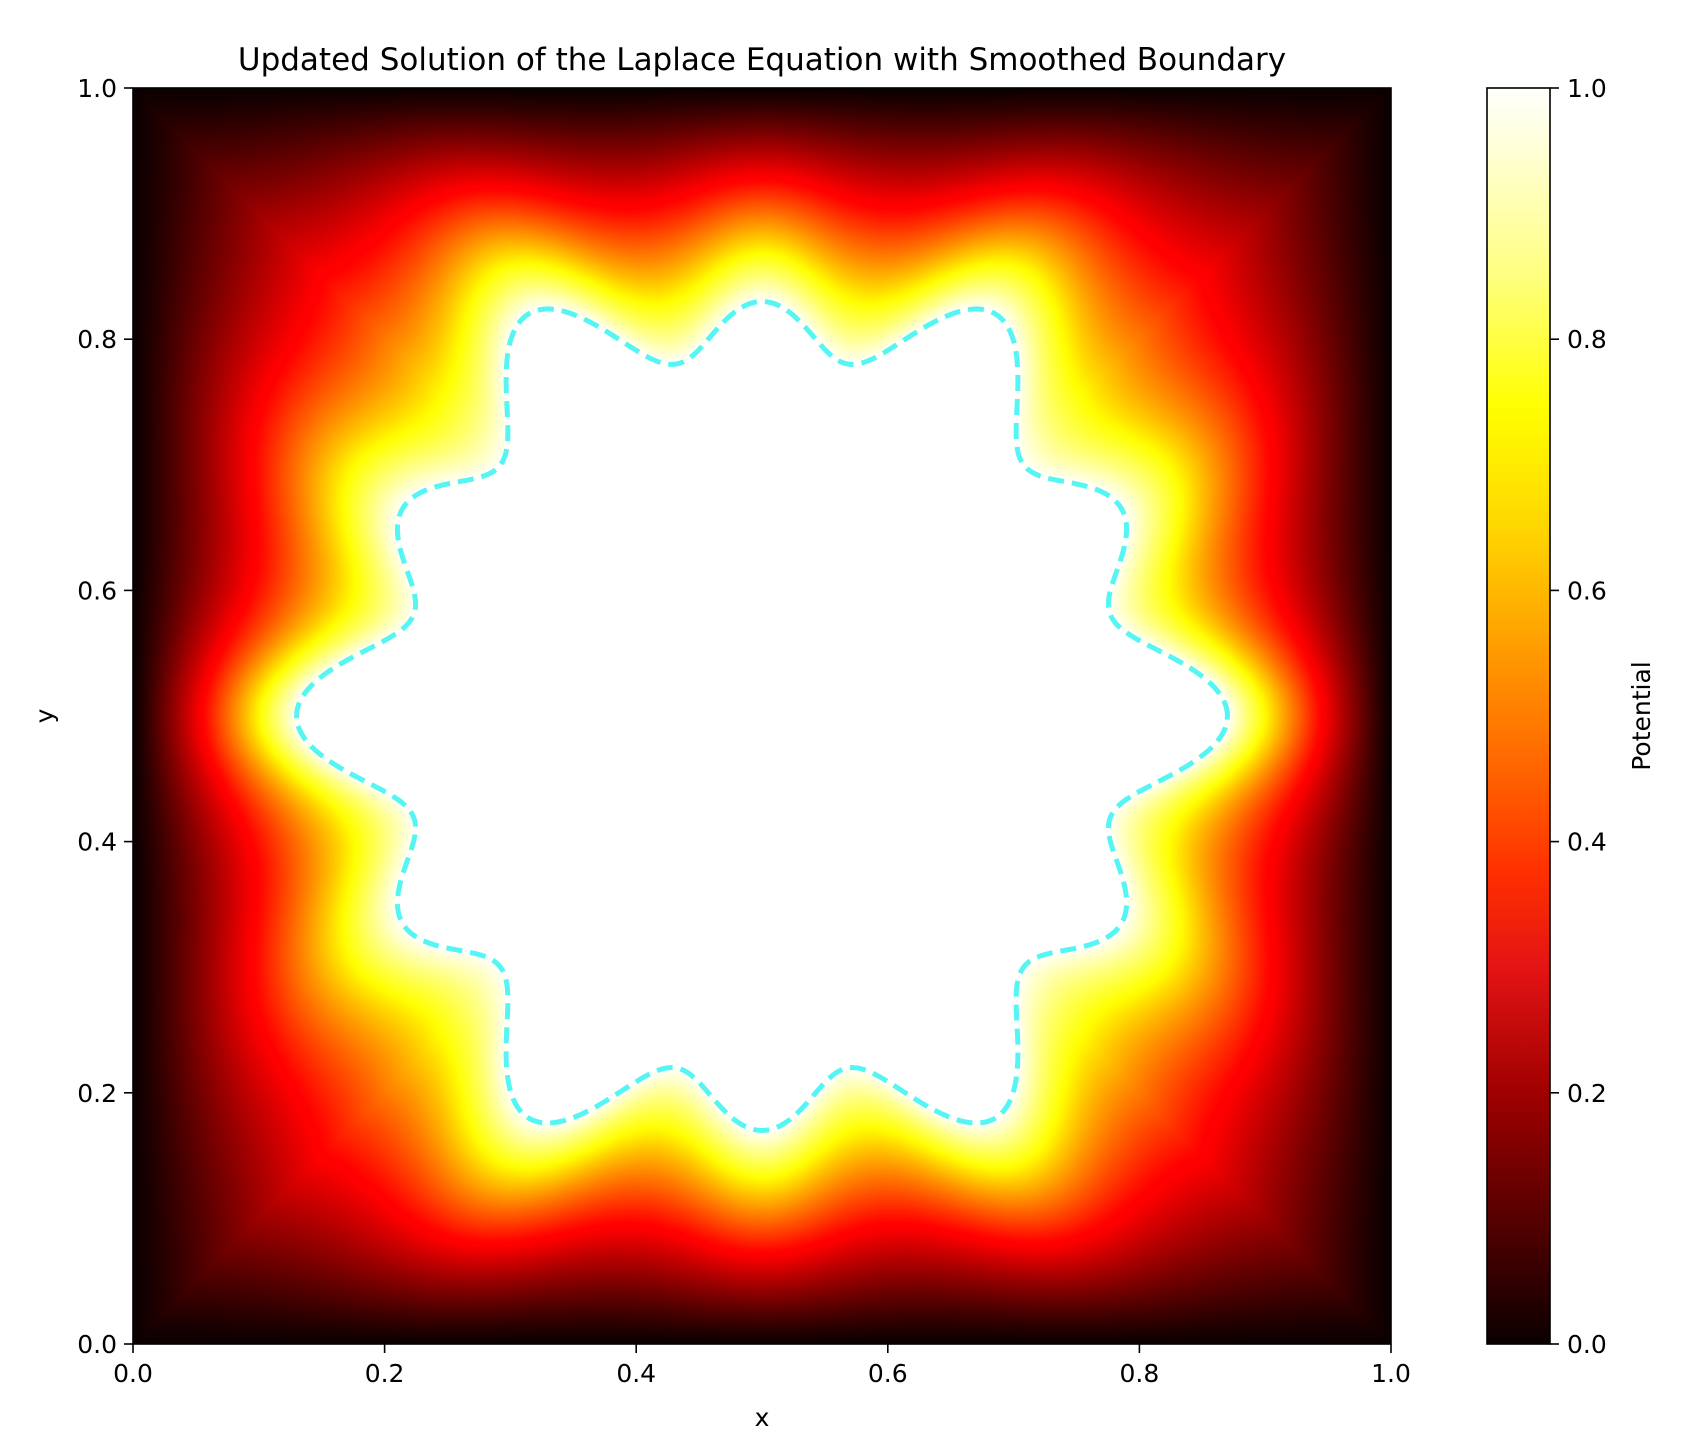 This screenshot has width=1692, height=1442. I want to click on x-tick-label: 0.2, so click(385, 1373).